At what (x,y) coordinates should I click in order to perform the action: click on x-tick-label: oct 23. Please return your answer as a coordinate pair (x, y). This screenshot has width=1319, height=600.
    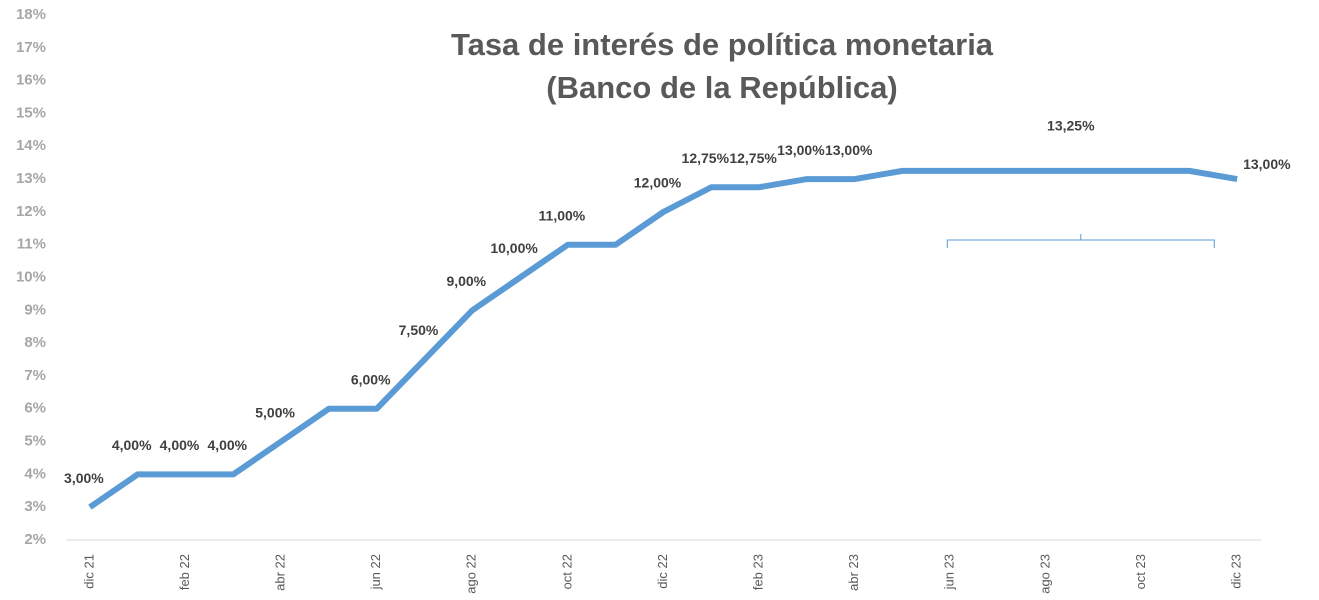
    Looking at the image, I should click on (1140, 571).